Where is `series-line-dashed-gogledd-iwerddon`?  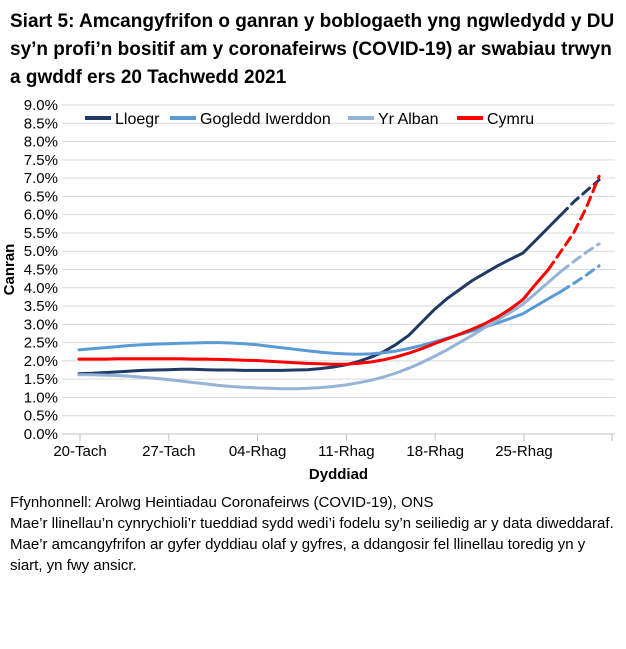
series-line-dashed-gogledd-iwerddon is located at coordinates (580, 278).